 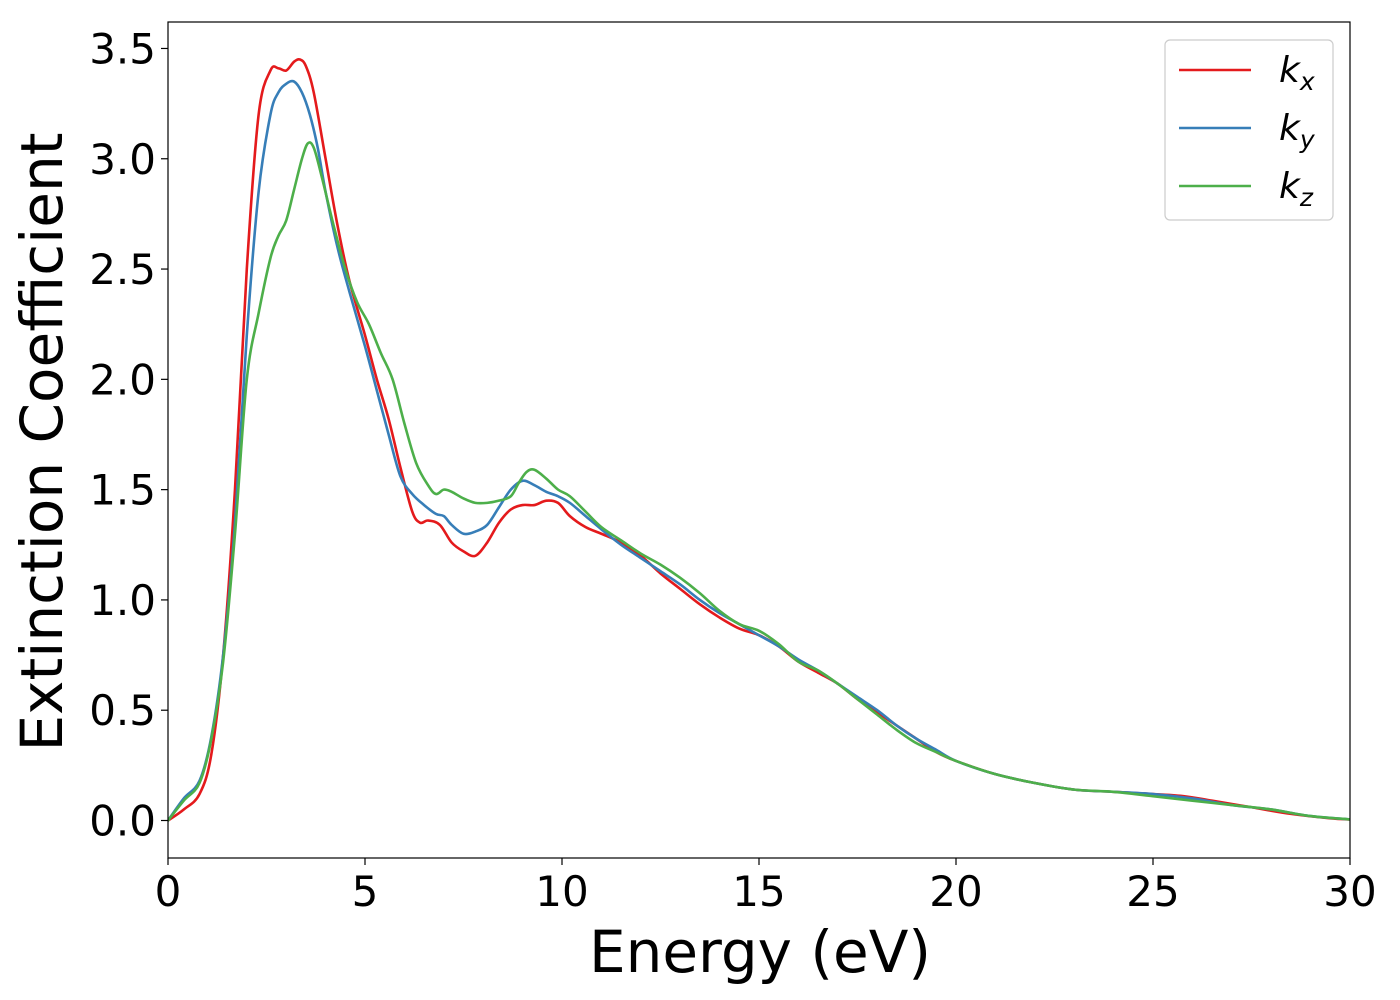 I want to click on x-tick-label: 30, so click(x=1349, y=891).